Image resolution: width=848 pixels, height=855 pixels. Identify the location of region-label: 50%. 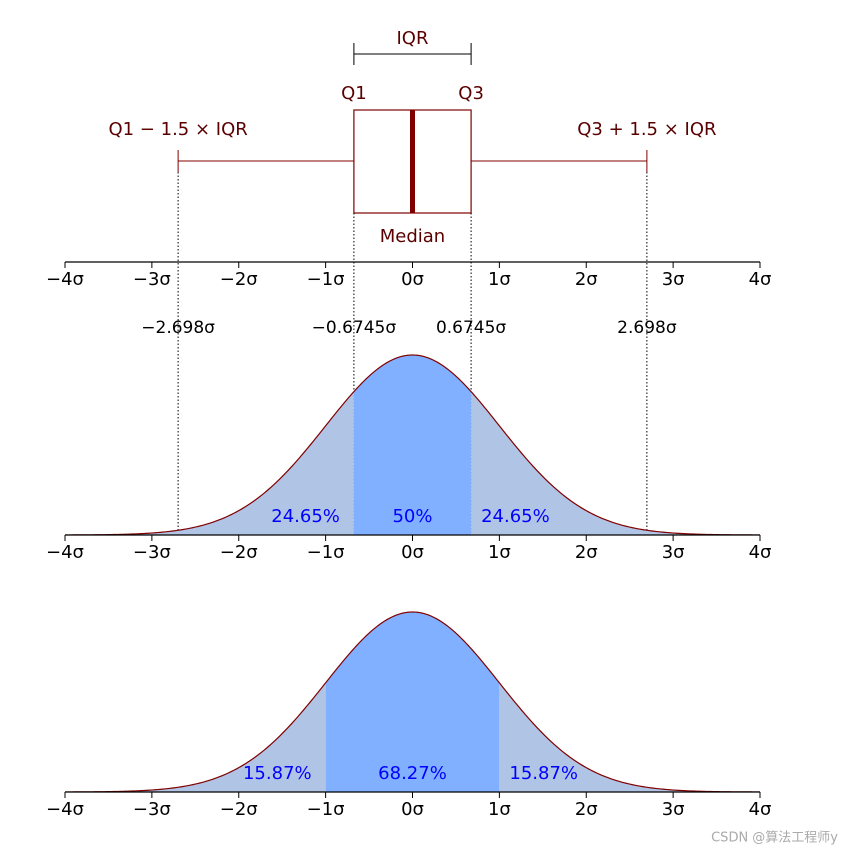
(412, 516).